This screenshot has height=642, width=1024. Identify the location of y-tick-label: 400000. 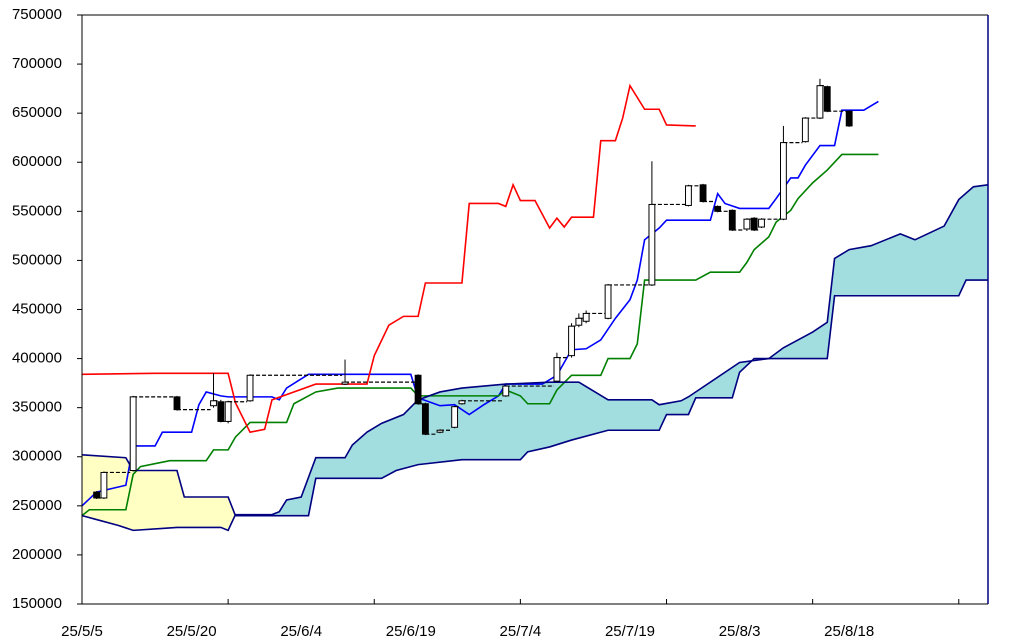
(37, 358).